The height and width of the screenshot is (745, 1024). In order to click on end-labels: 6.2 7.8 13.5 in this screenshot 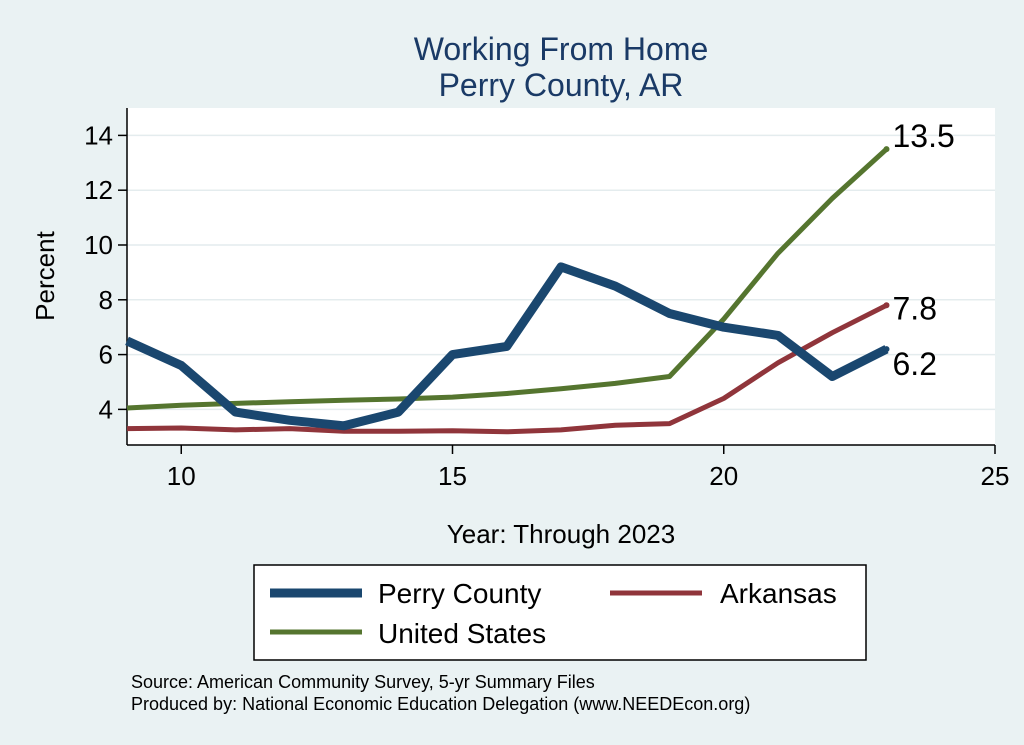, I will do `click(924, 250)`.